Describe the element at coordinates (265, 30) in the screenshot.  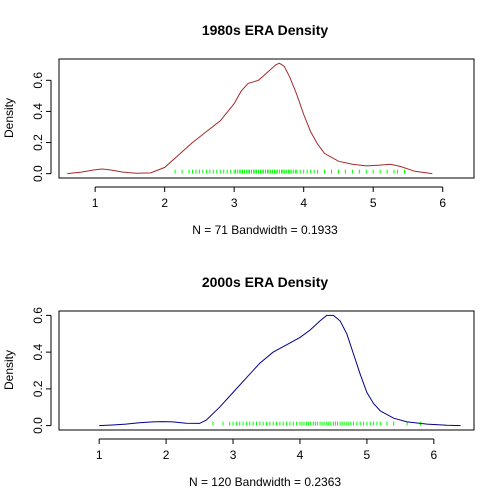
I see `chart-title: 1980s ERA Density` at that location.